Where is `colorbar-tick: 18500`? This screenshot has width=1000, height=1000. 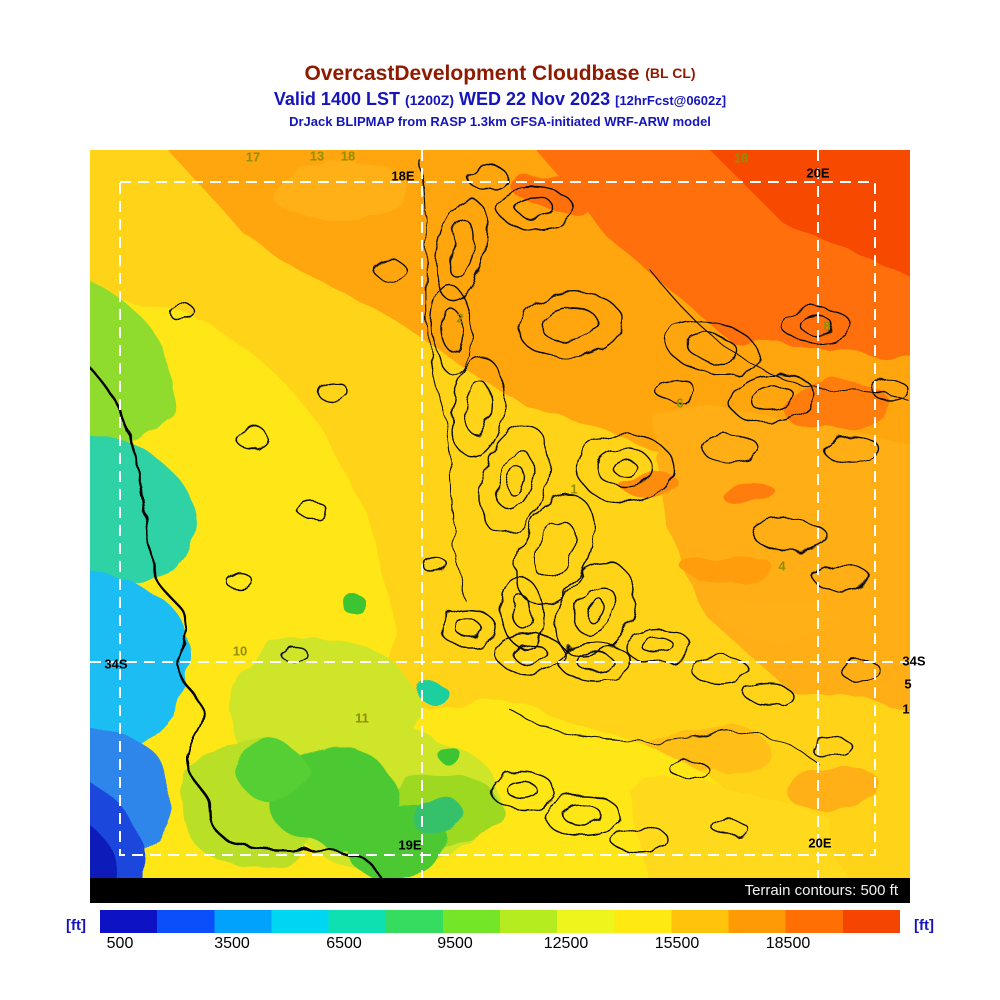
colorbar-tick: 18500 is located at coordinates (788, 943).